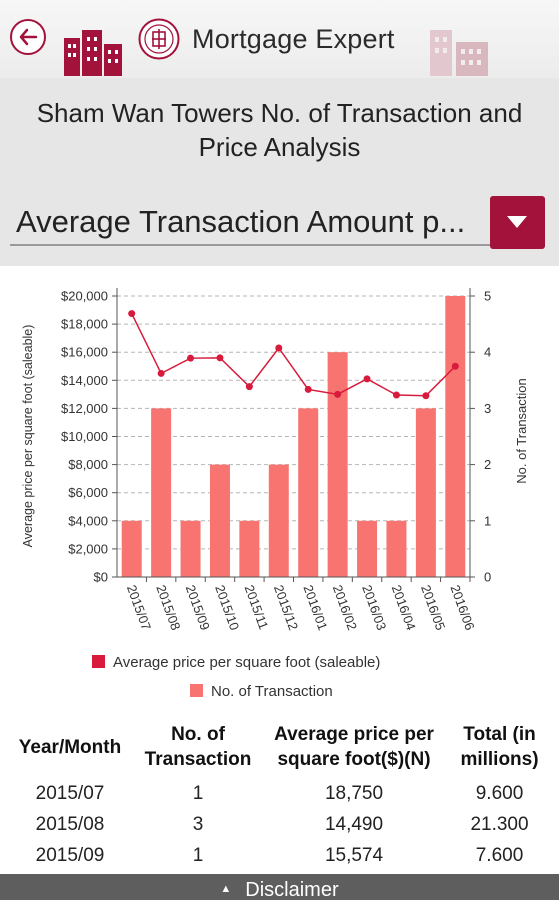  What do you see at coordinates (487, 352) in the screenshot?
I see `right-tick-label: 4` at bounding box center [487, 352].